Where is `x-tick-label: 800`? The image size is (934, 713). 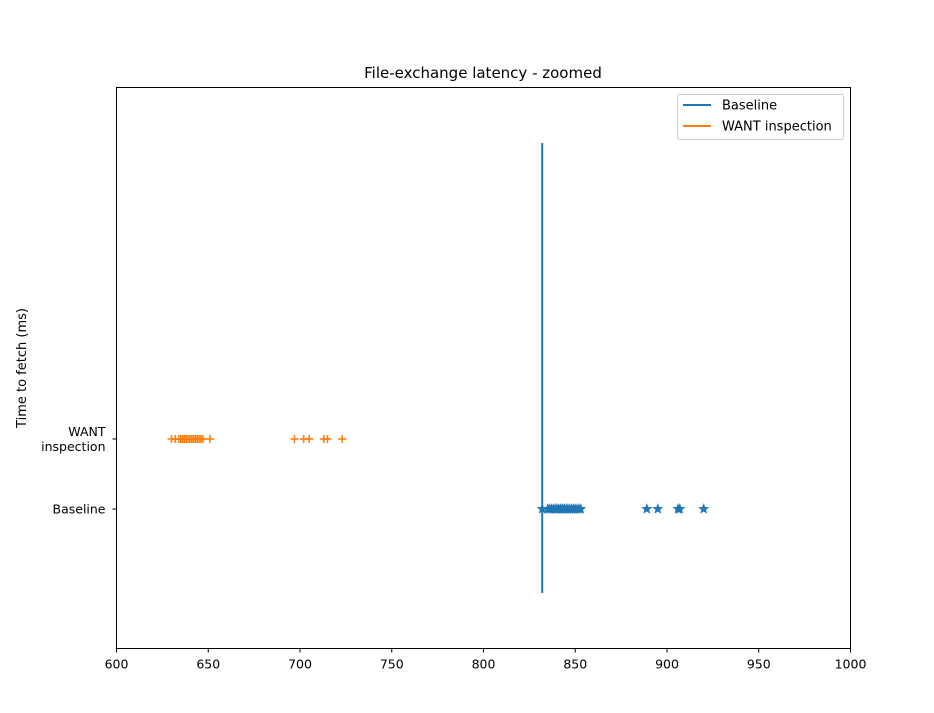 x-tick-label: 800 is located at coordinates (484, 664).